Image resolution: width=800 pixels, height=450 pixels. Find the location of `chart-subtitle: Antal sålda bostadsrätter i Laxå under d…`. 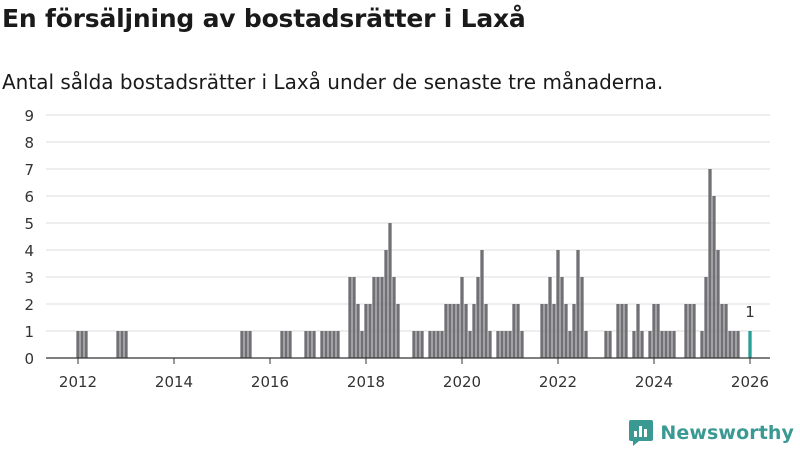

chart-subtitle: Antal sålda bostadsrätter i Laxå under d… is located at coordinates (333, 82).